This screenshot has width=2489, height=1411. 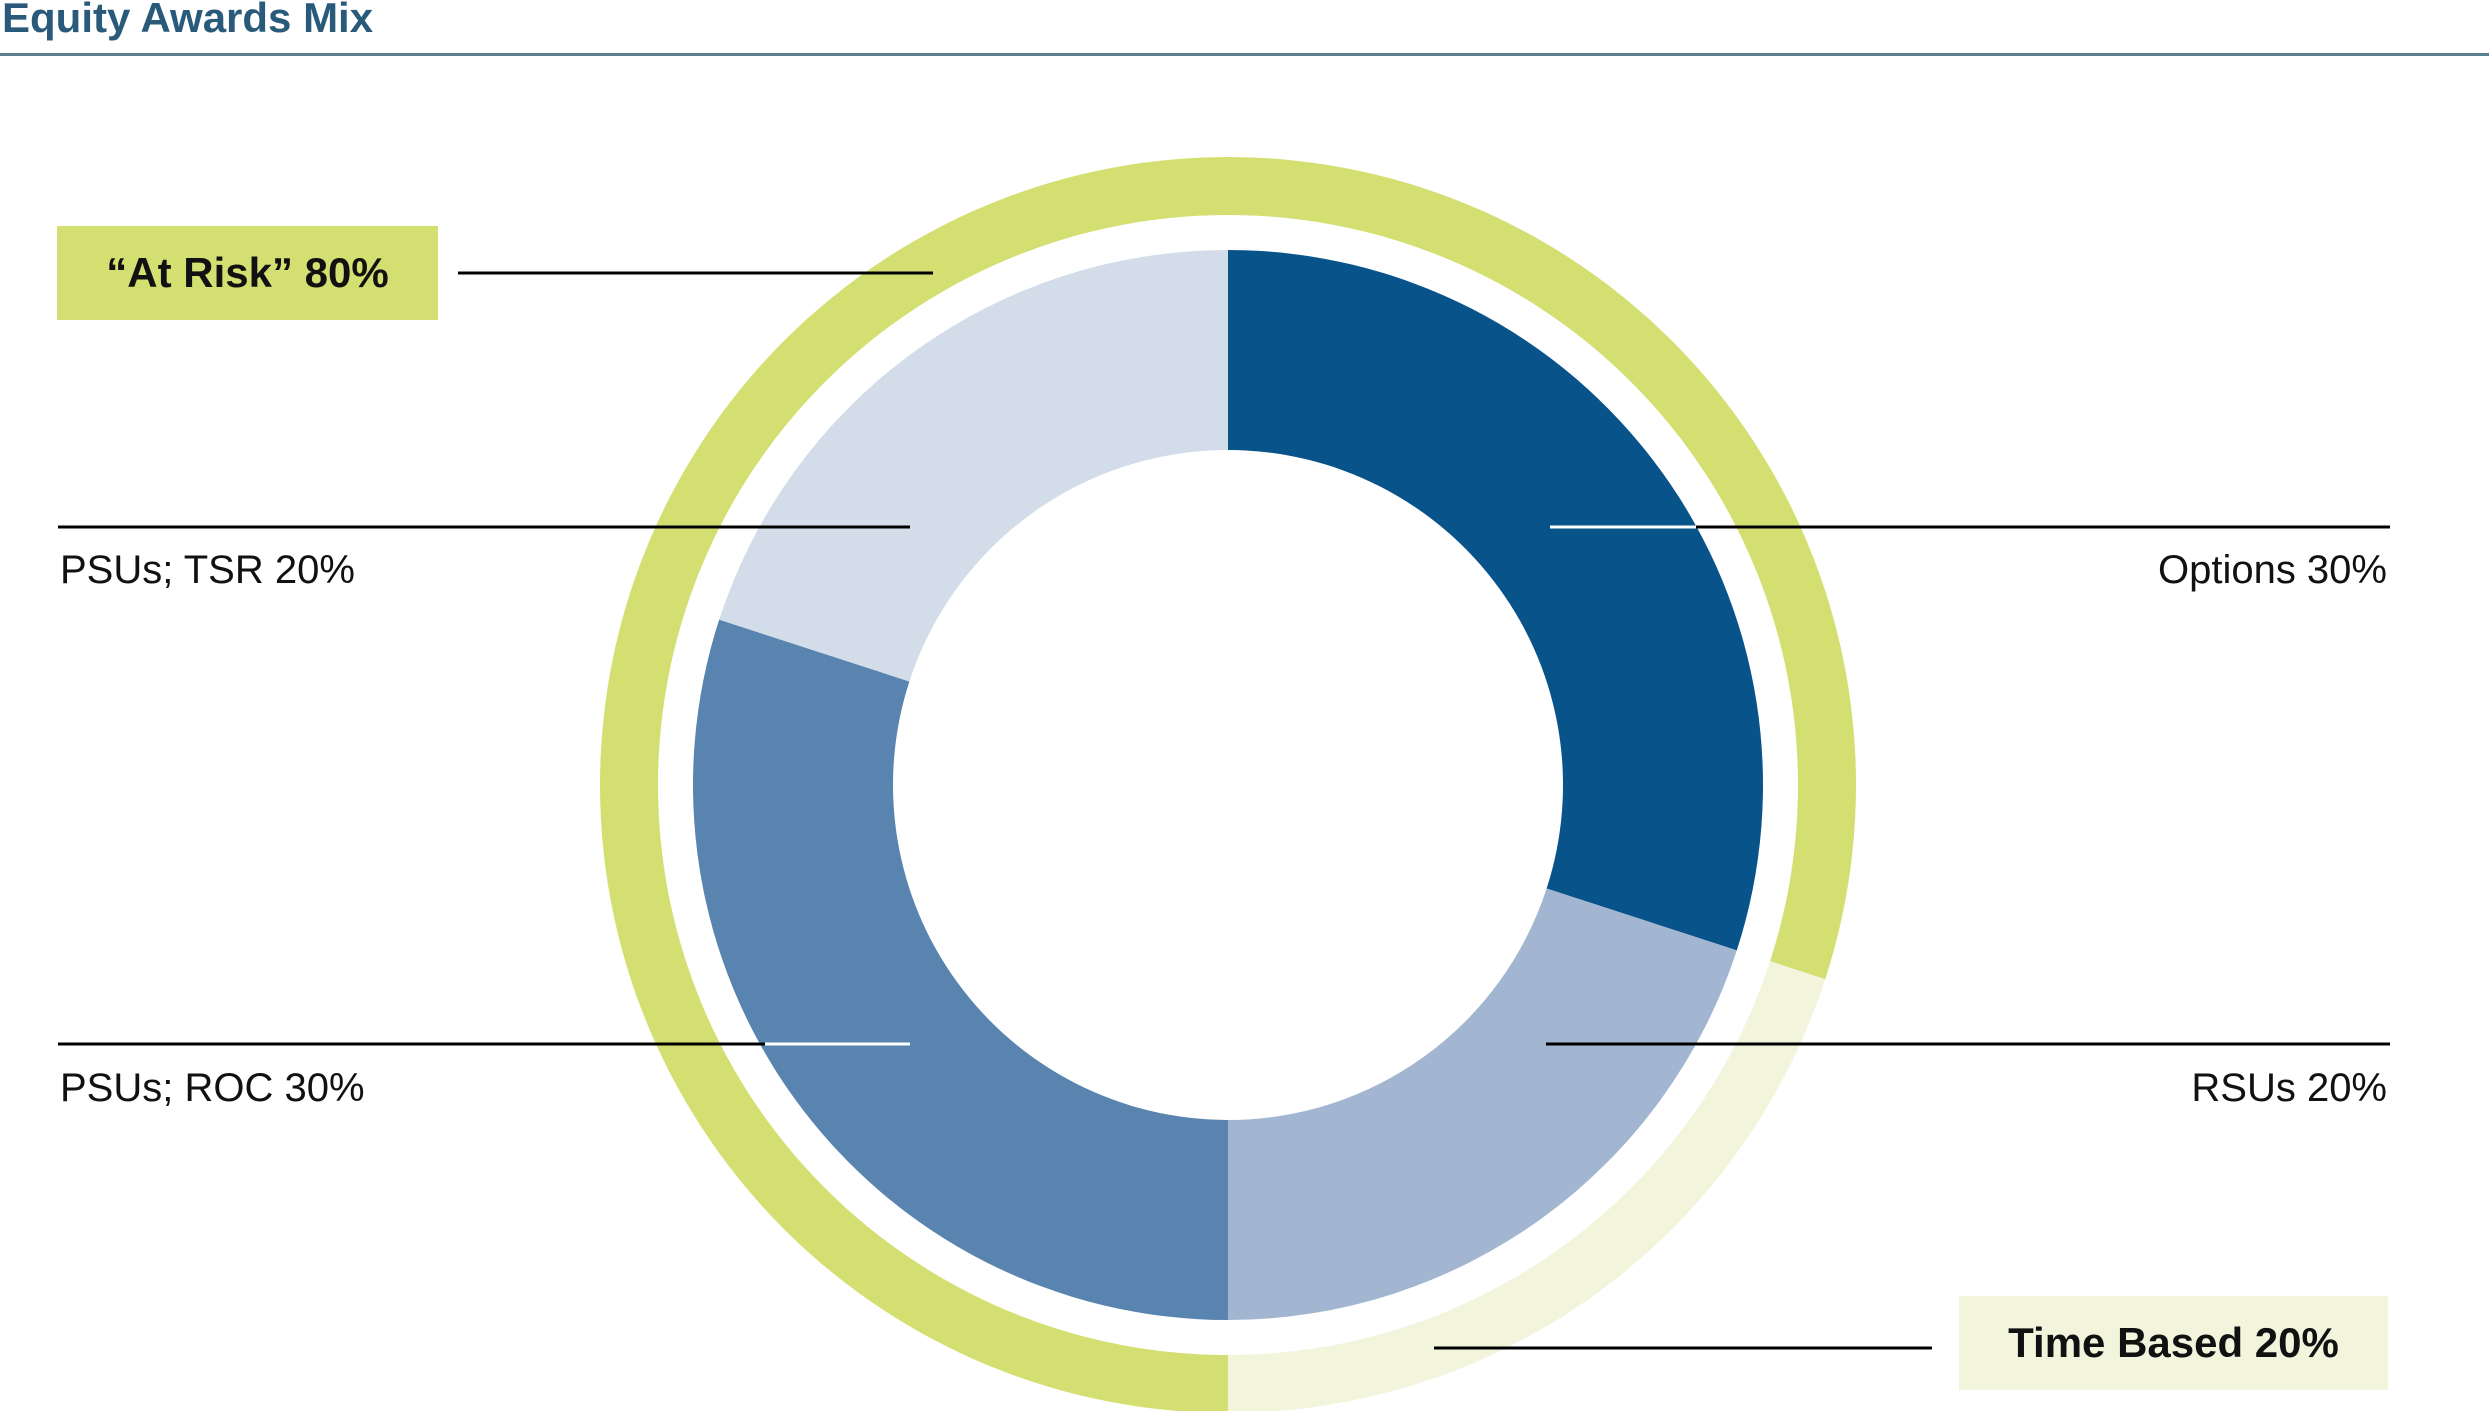 I want to click on slice-rsus, so click(x=1482, y=1104).